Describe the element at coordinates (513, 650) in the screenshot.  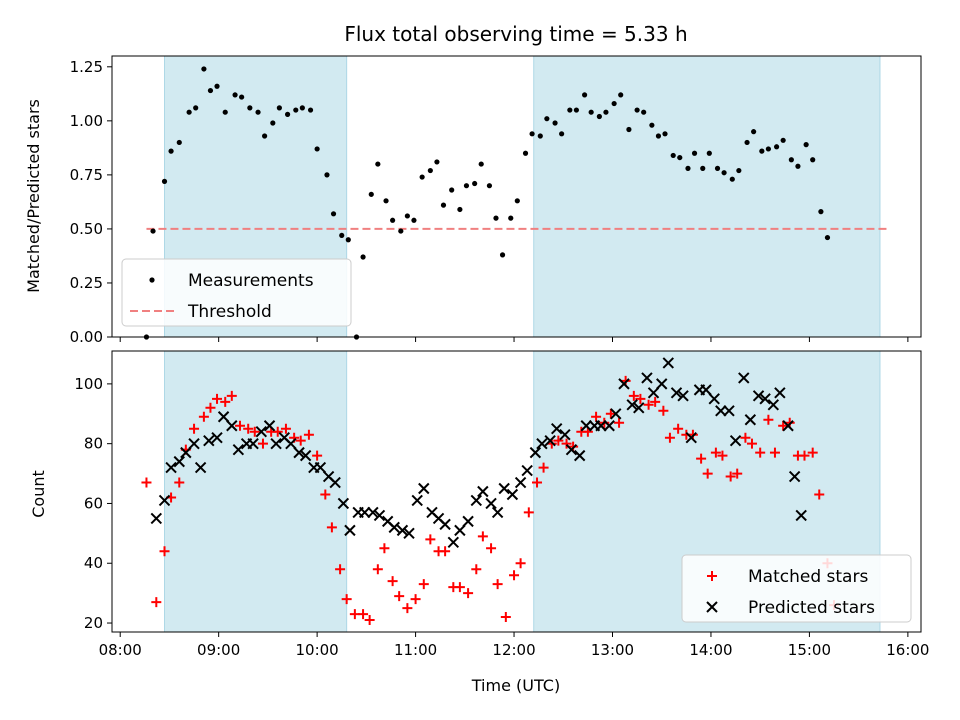
I see `x-tick-label: 12:00` at that location.